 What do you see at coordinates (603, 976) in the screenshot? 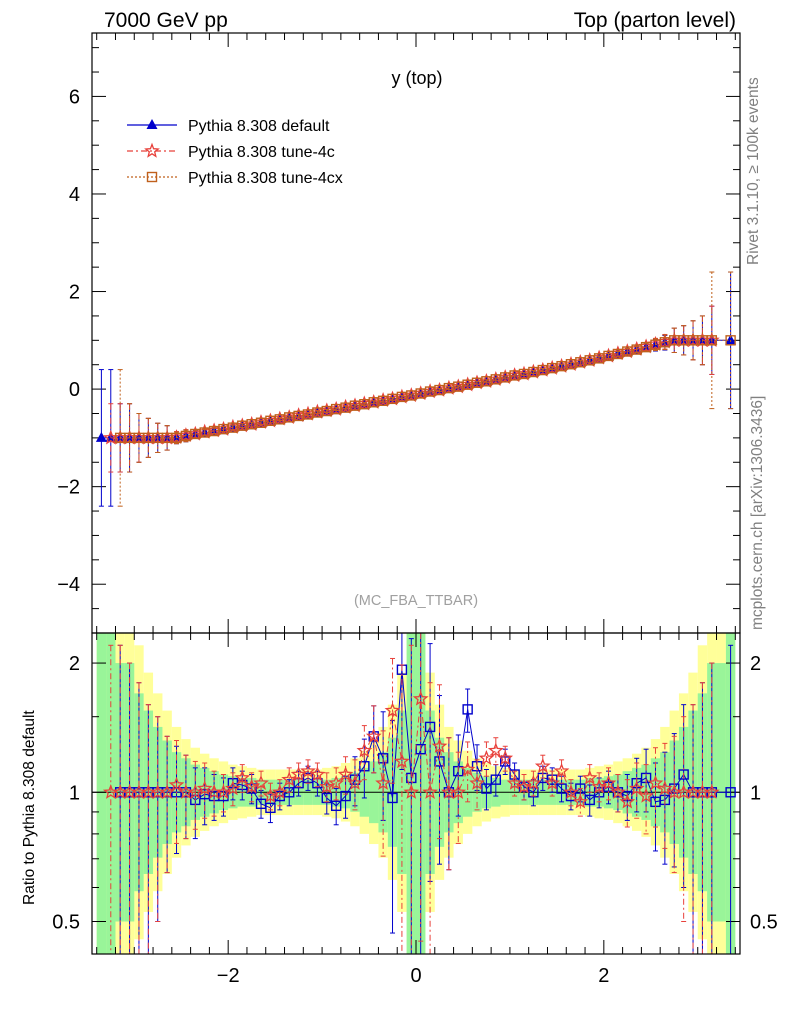
I see `x-tick-label: 2` at bounding box center [603, 976].